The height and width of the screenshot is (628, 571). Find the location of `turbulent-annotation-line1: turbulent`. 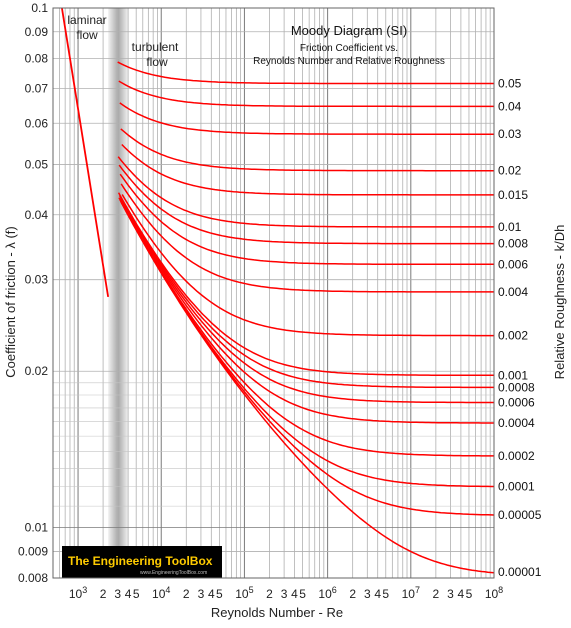

turbulent-annotation-line1: turbulent is located at coordinates (155, 47).